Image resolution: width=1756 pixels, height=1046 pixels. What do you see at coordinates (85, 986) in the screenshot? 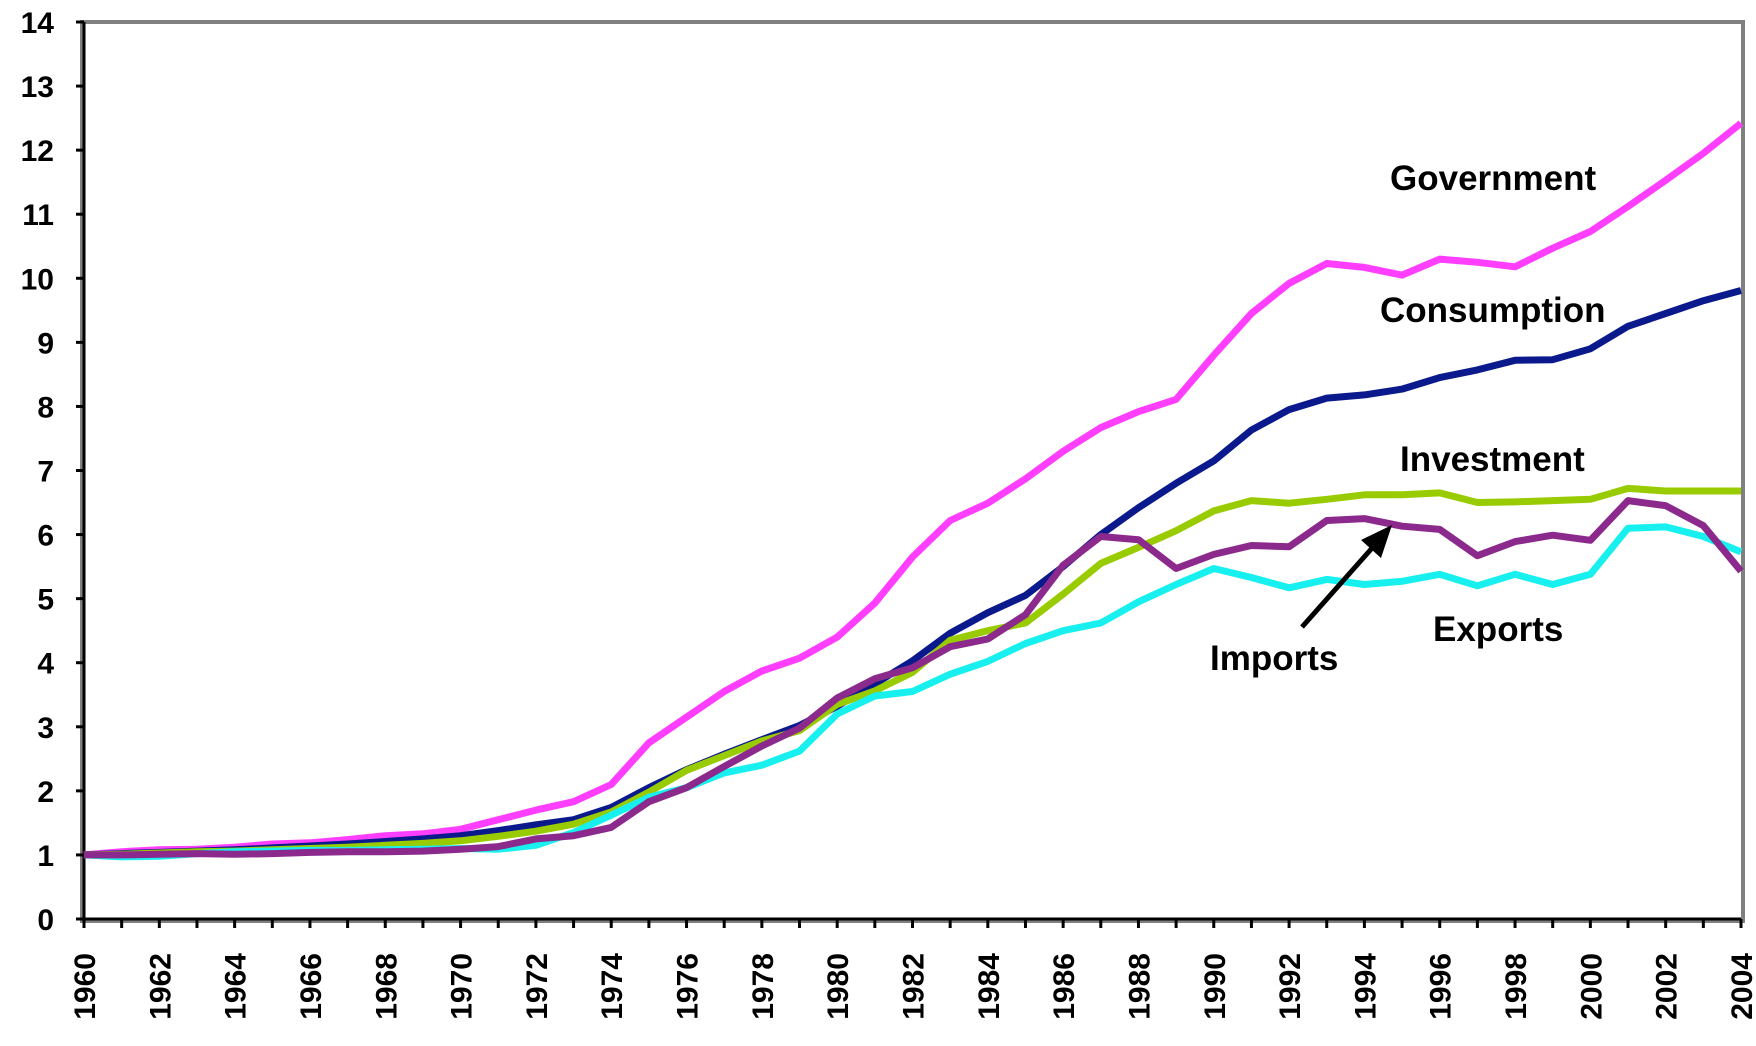
I see `x-tick-label: 1960` at bounding box center [85, 986].